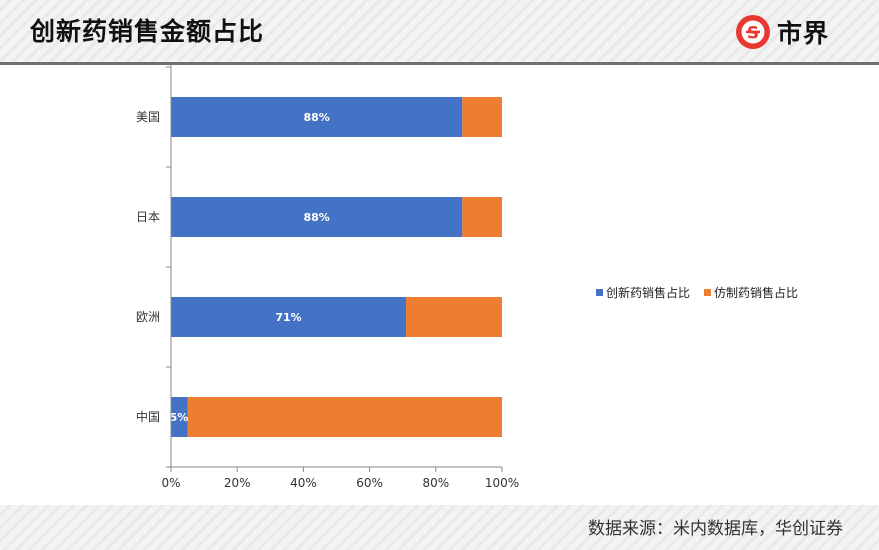 The image size is (879, 550). I want to click on logo-text: 市界, so click(803, 33).